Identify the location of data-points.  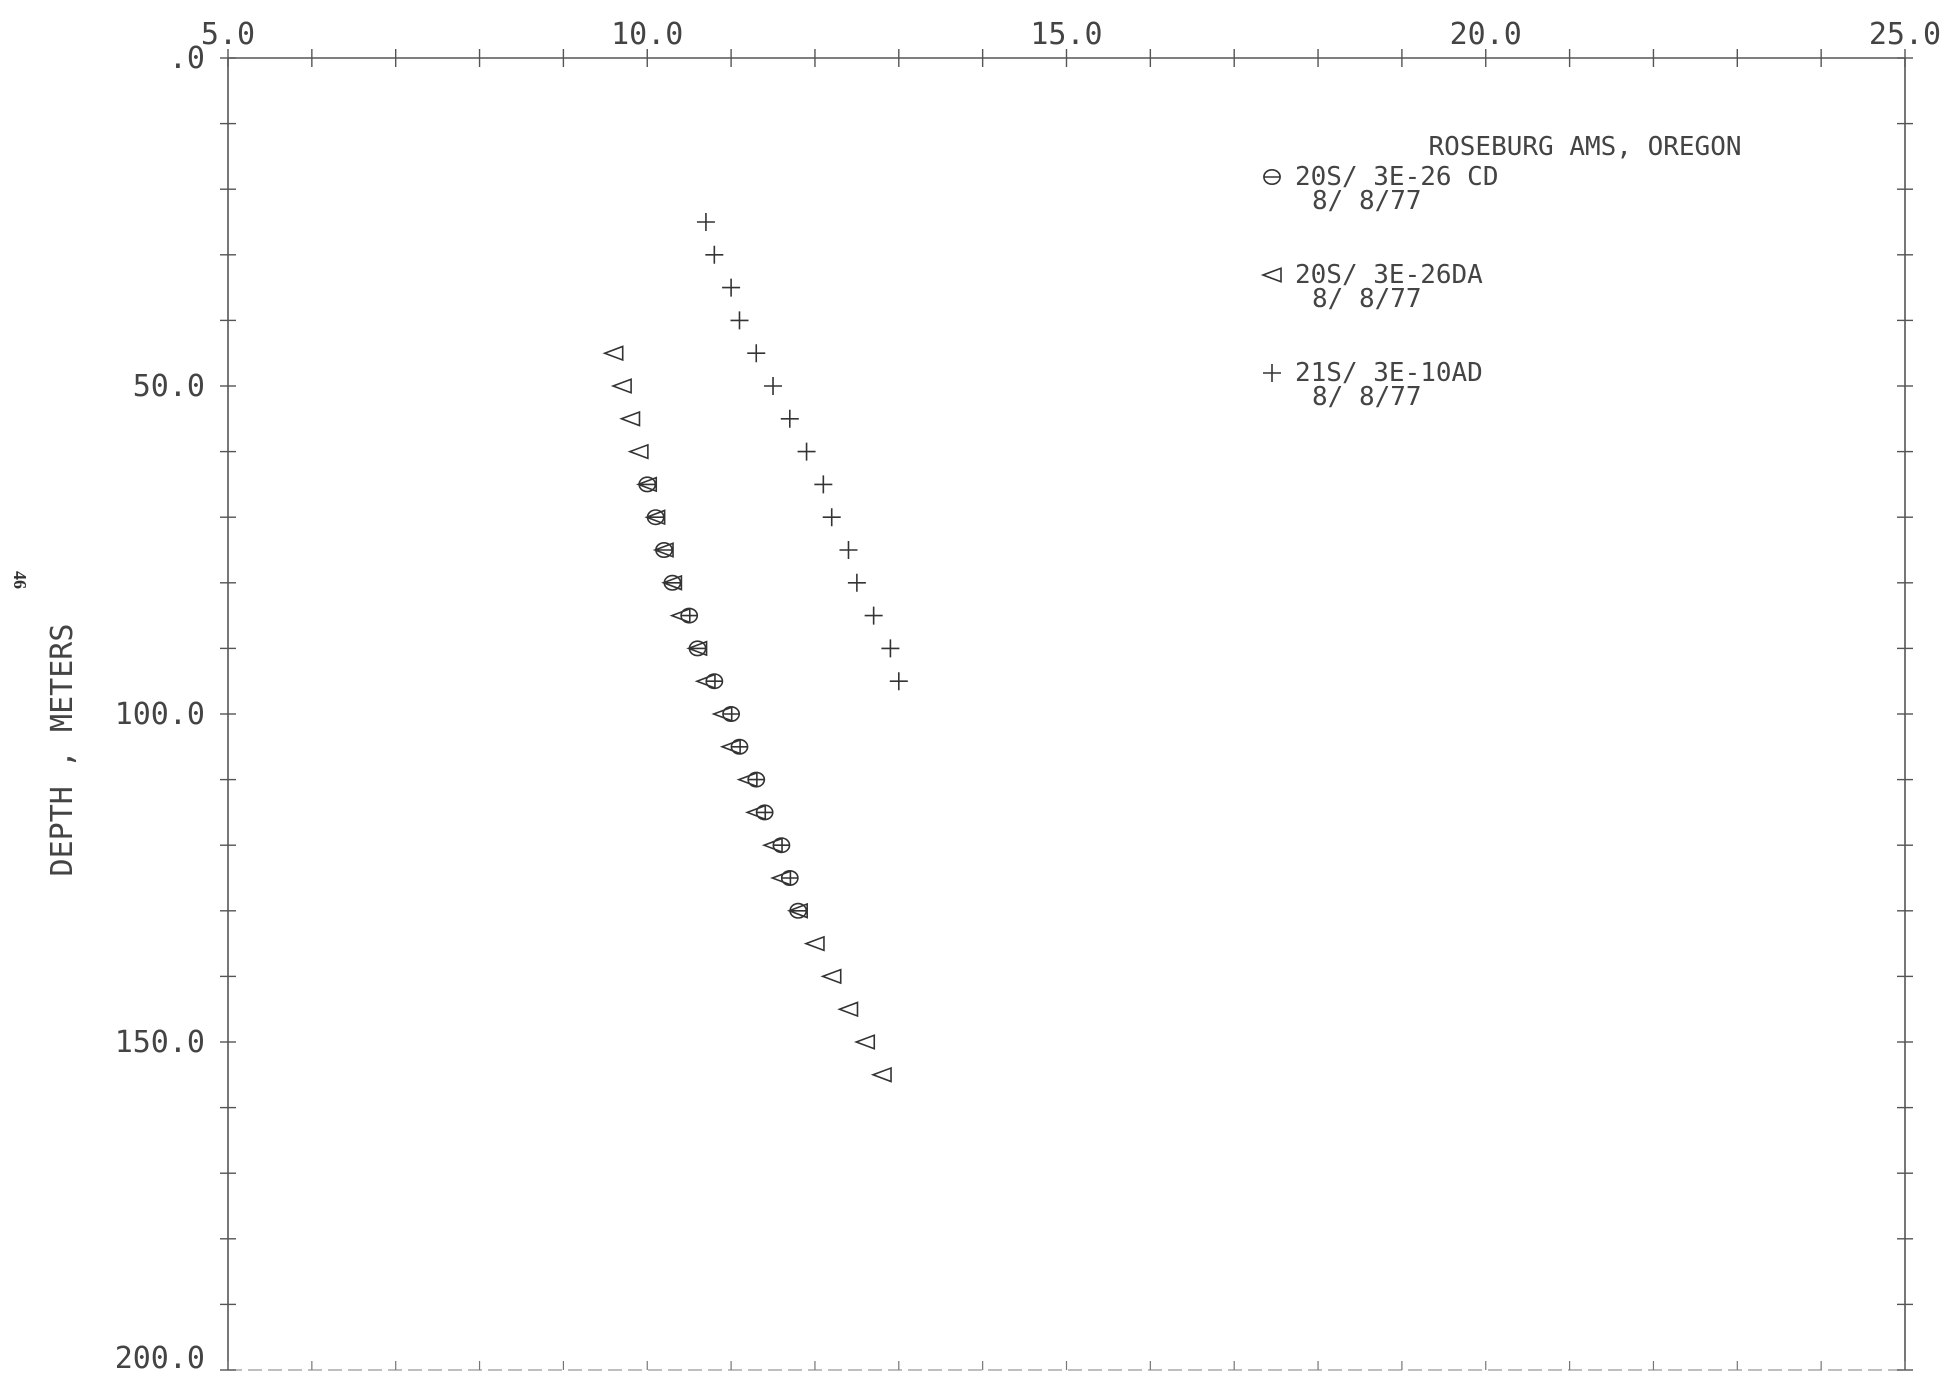
(755, 648).